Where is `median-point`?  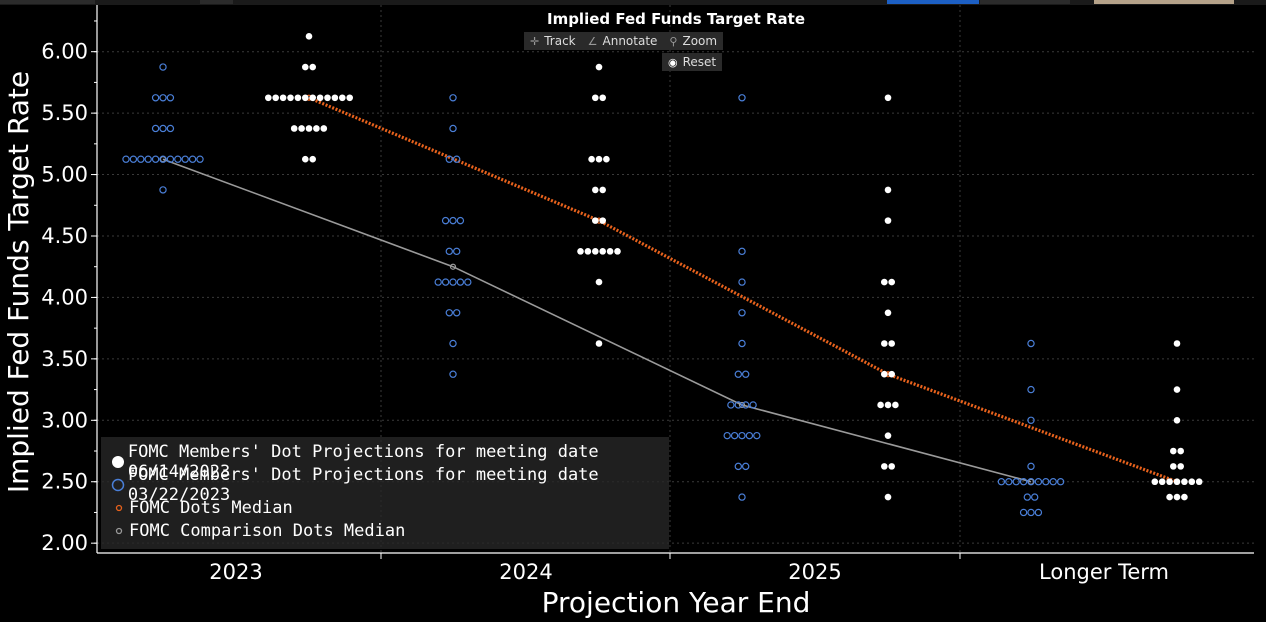 median-point is located at coordinates (453, 266).